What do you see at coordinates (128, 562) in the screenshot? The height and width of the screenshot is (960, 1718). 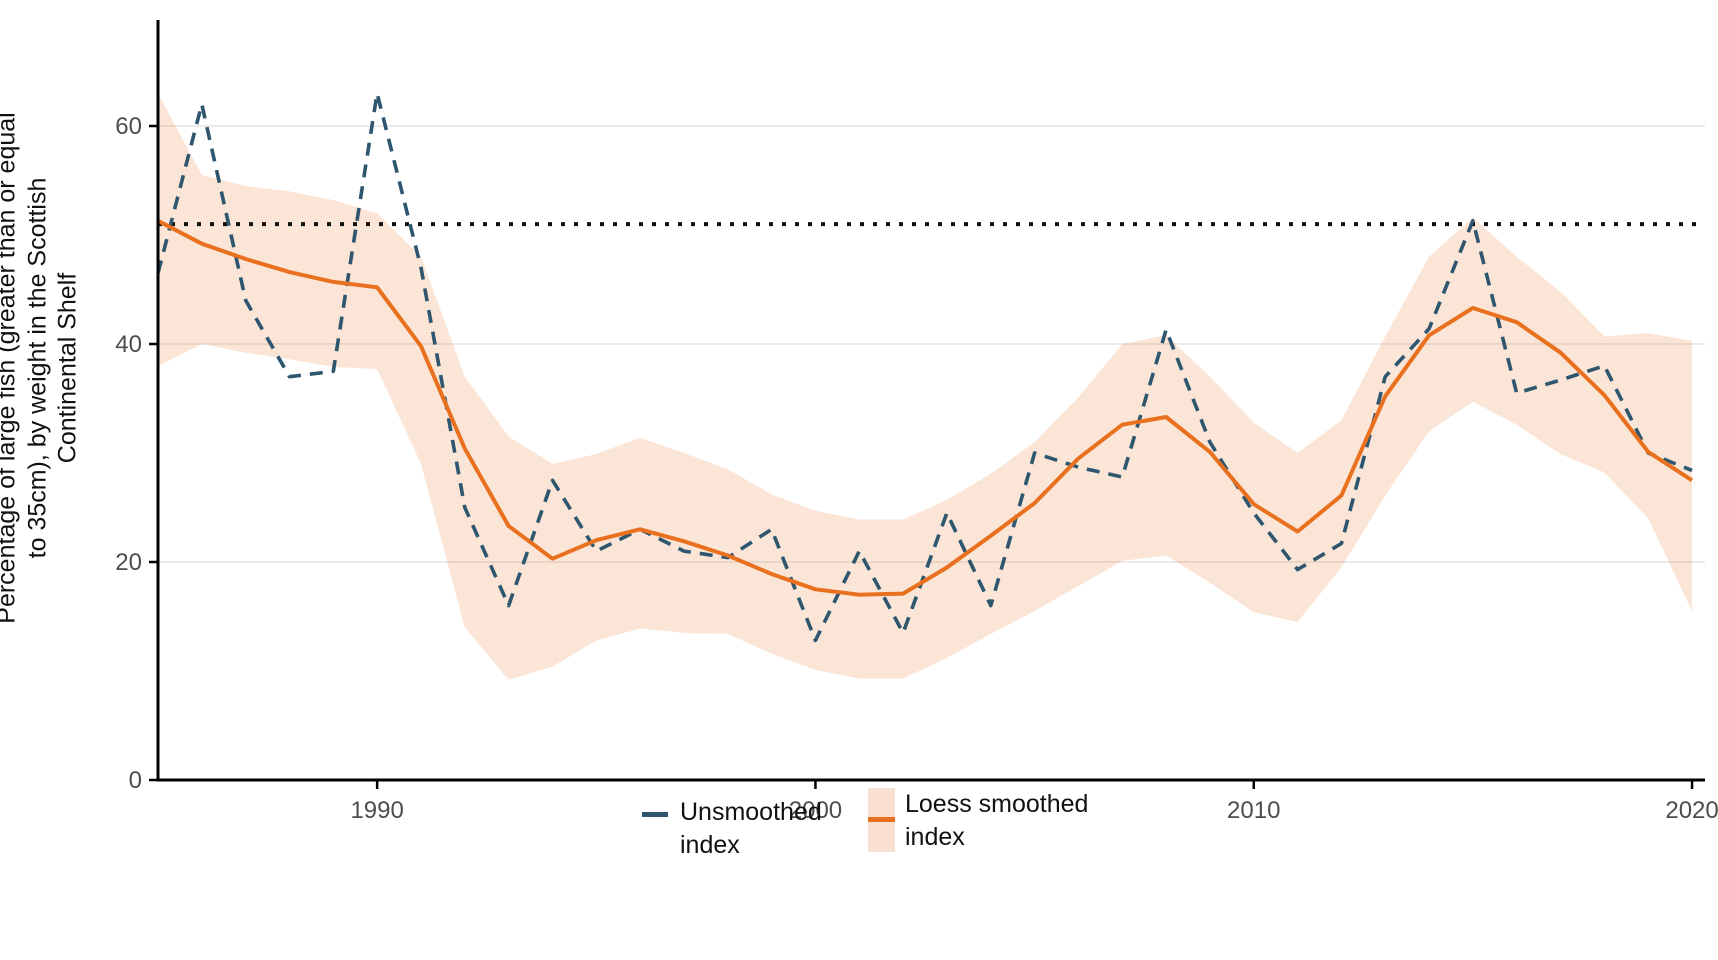 I see `y-tick-label: 20` at bounding box center [128, 562].